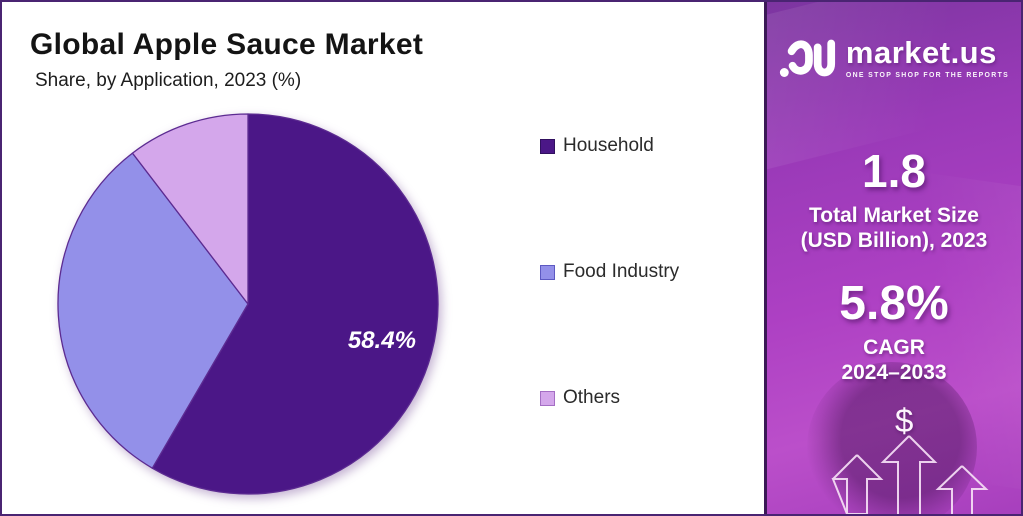  What do you see at coordinates (910, 474) in the screenshot?
I see `growth-arrows-icon` at bounding box center [910, 474].